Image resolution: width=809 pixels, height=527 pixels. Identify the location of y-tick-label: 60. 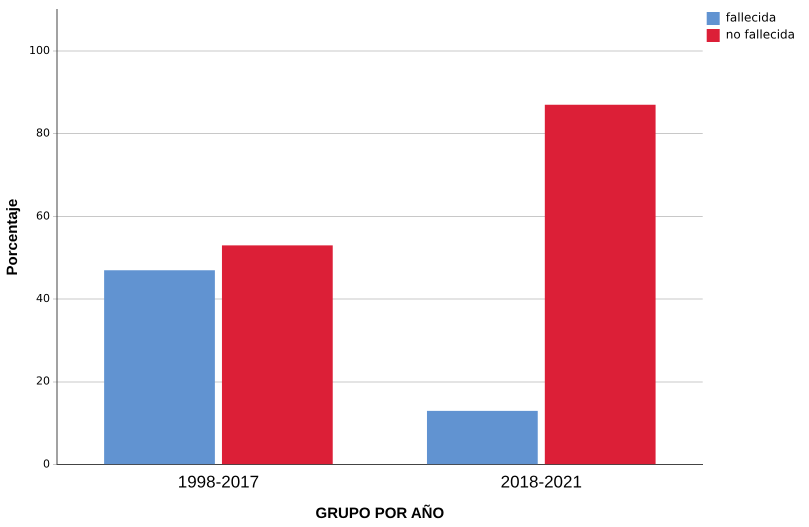
(43, 215).